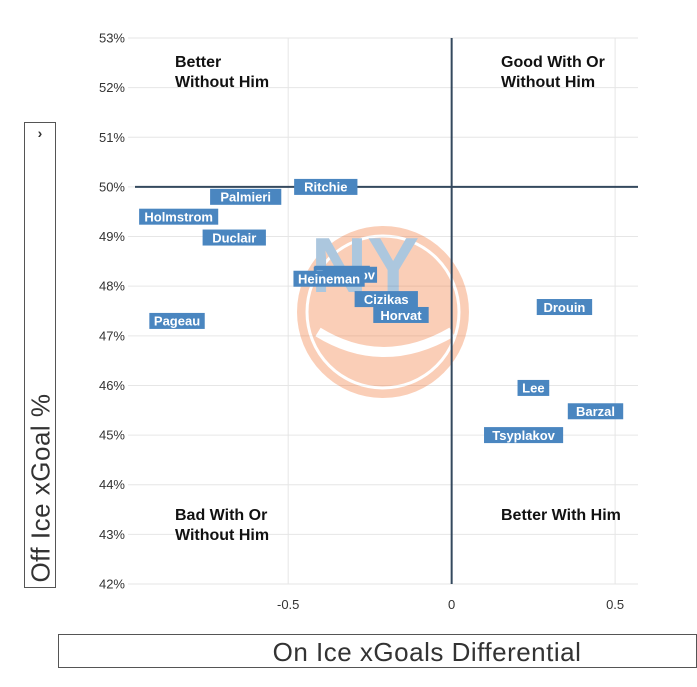  I want to click on x-axis-ticks: -0.5 0 0.5, so click(450, 604).